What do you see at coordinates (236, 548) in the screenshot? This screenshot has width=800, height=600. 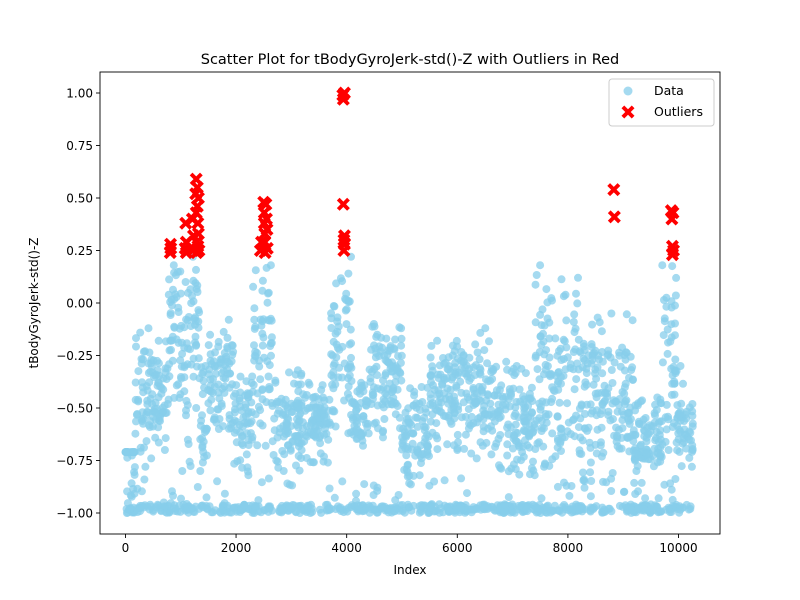 I see `x-tick-label: 2000` at bounding box center [236, 548].